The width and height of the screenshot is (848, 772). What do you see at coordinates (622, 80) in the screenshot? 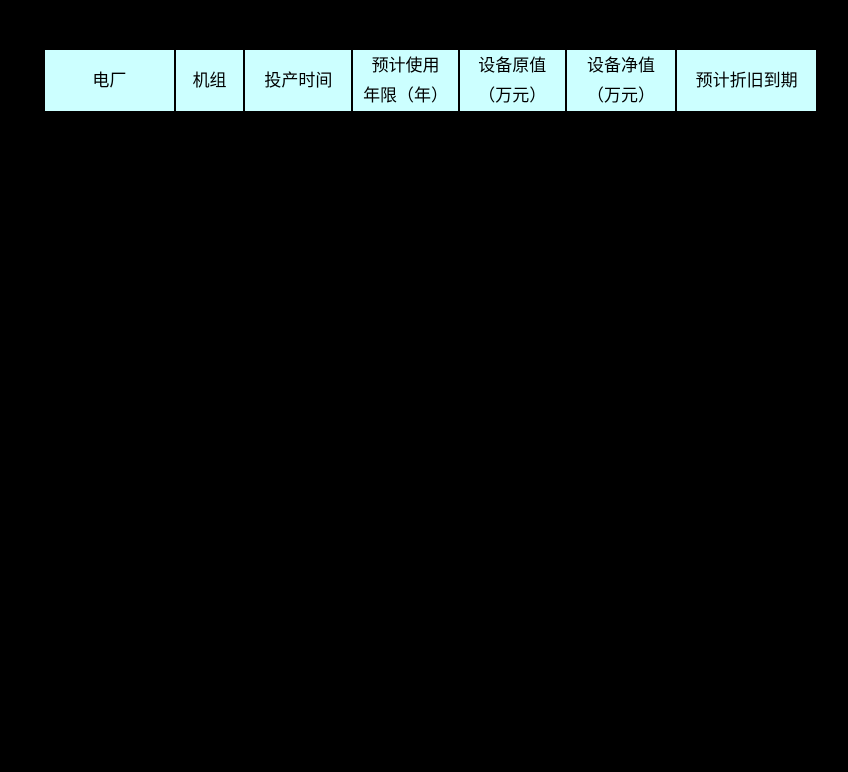
I see `header-cell-equipment-net-value: 设备净值 （万元）` at bounding box center [622, 80].